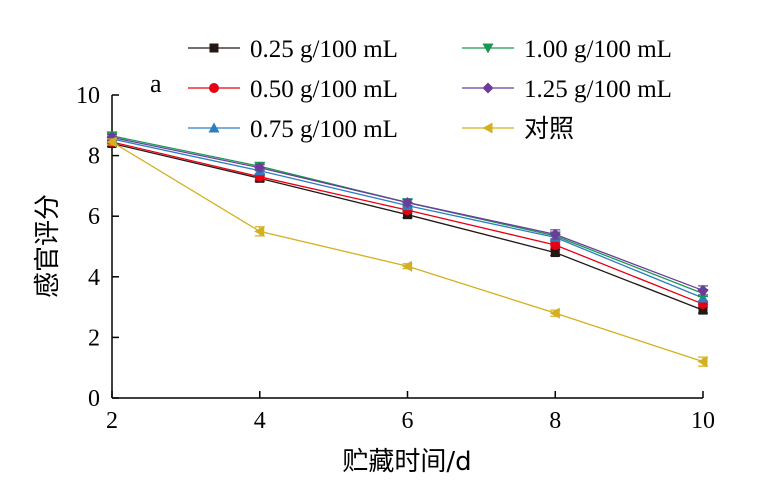 This screenshot has height=488, width=778. What do you see at coordinates (518, 129) in the screenshot?
I see `legend-item-5: 对照` at bounding box center [518, 129].